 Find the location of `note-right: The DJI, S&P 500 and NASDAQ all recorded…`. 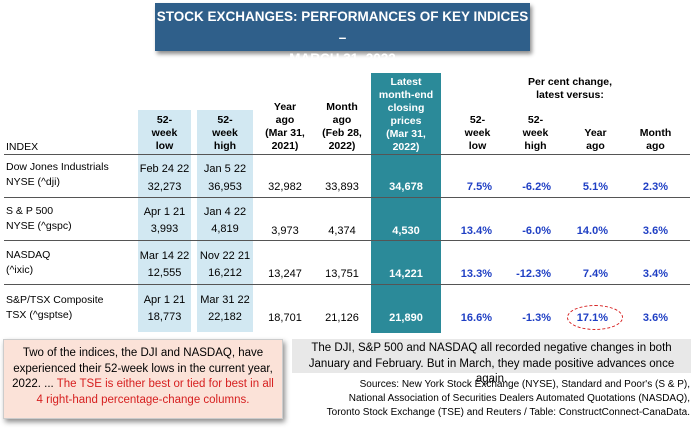

note-right: The DJI, S&P 500 and NASDAQ all recorded… is located at coordinates (491, 362).